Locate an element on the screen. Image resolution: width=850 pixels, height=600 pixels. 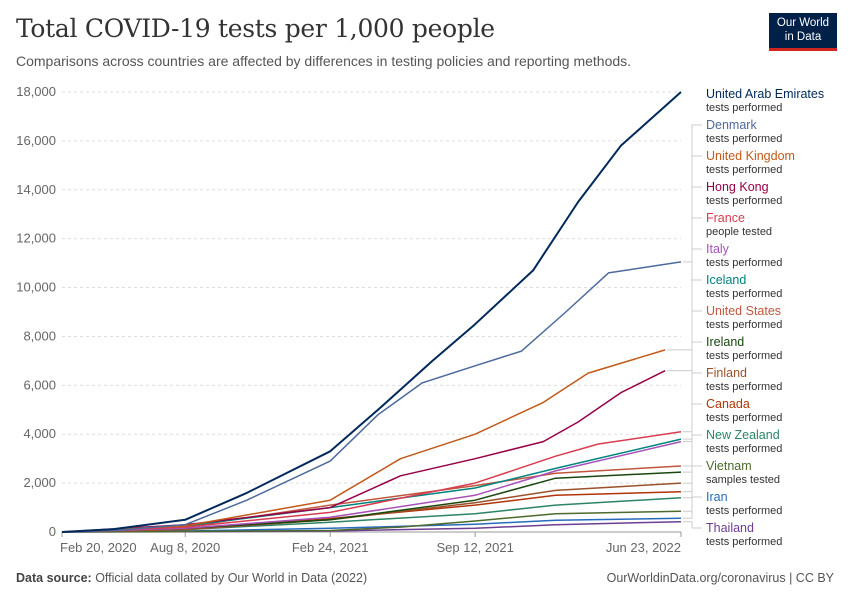
x-tick-label: Feb 20, 2020 is located at coordinates (98, 547).